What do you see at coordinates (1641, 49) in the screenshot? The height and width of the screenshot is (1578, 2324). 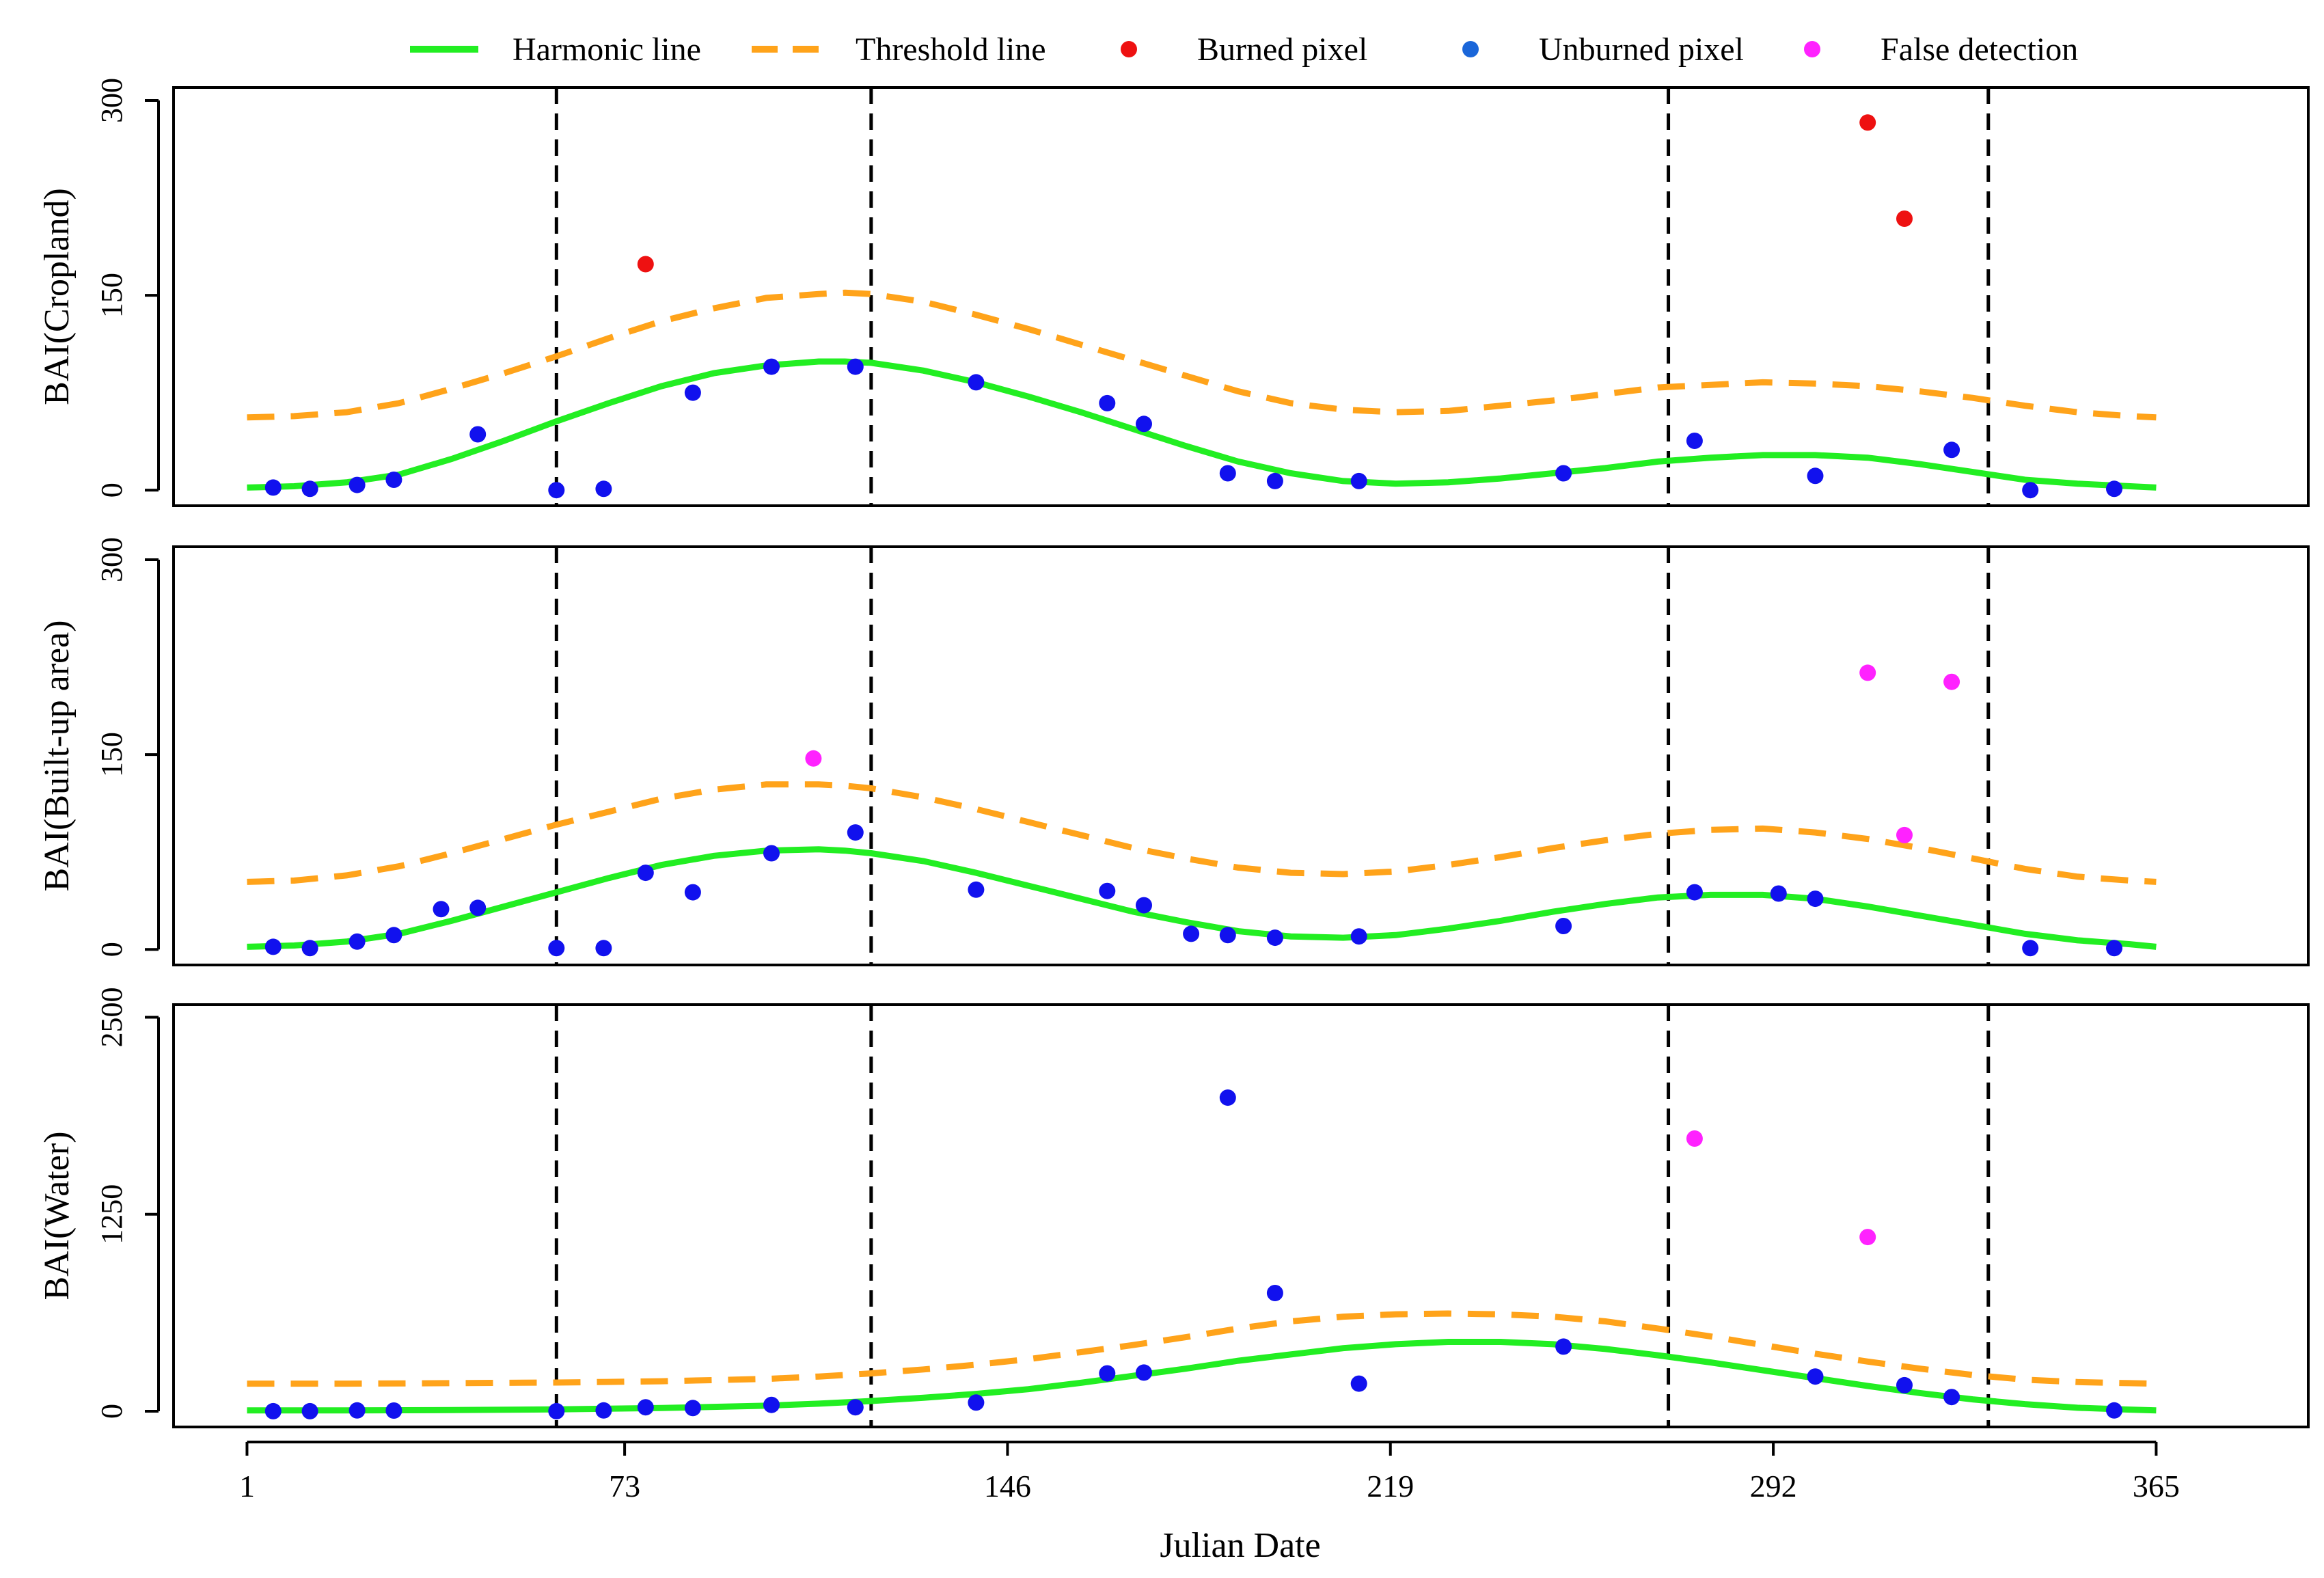 I see `legend-label: Unburned pixel` at bounding box center [1641, 49].